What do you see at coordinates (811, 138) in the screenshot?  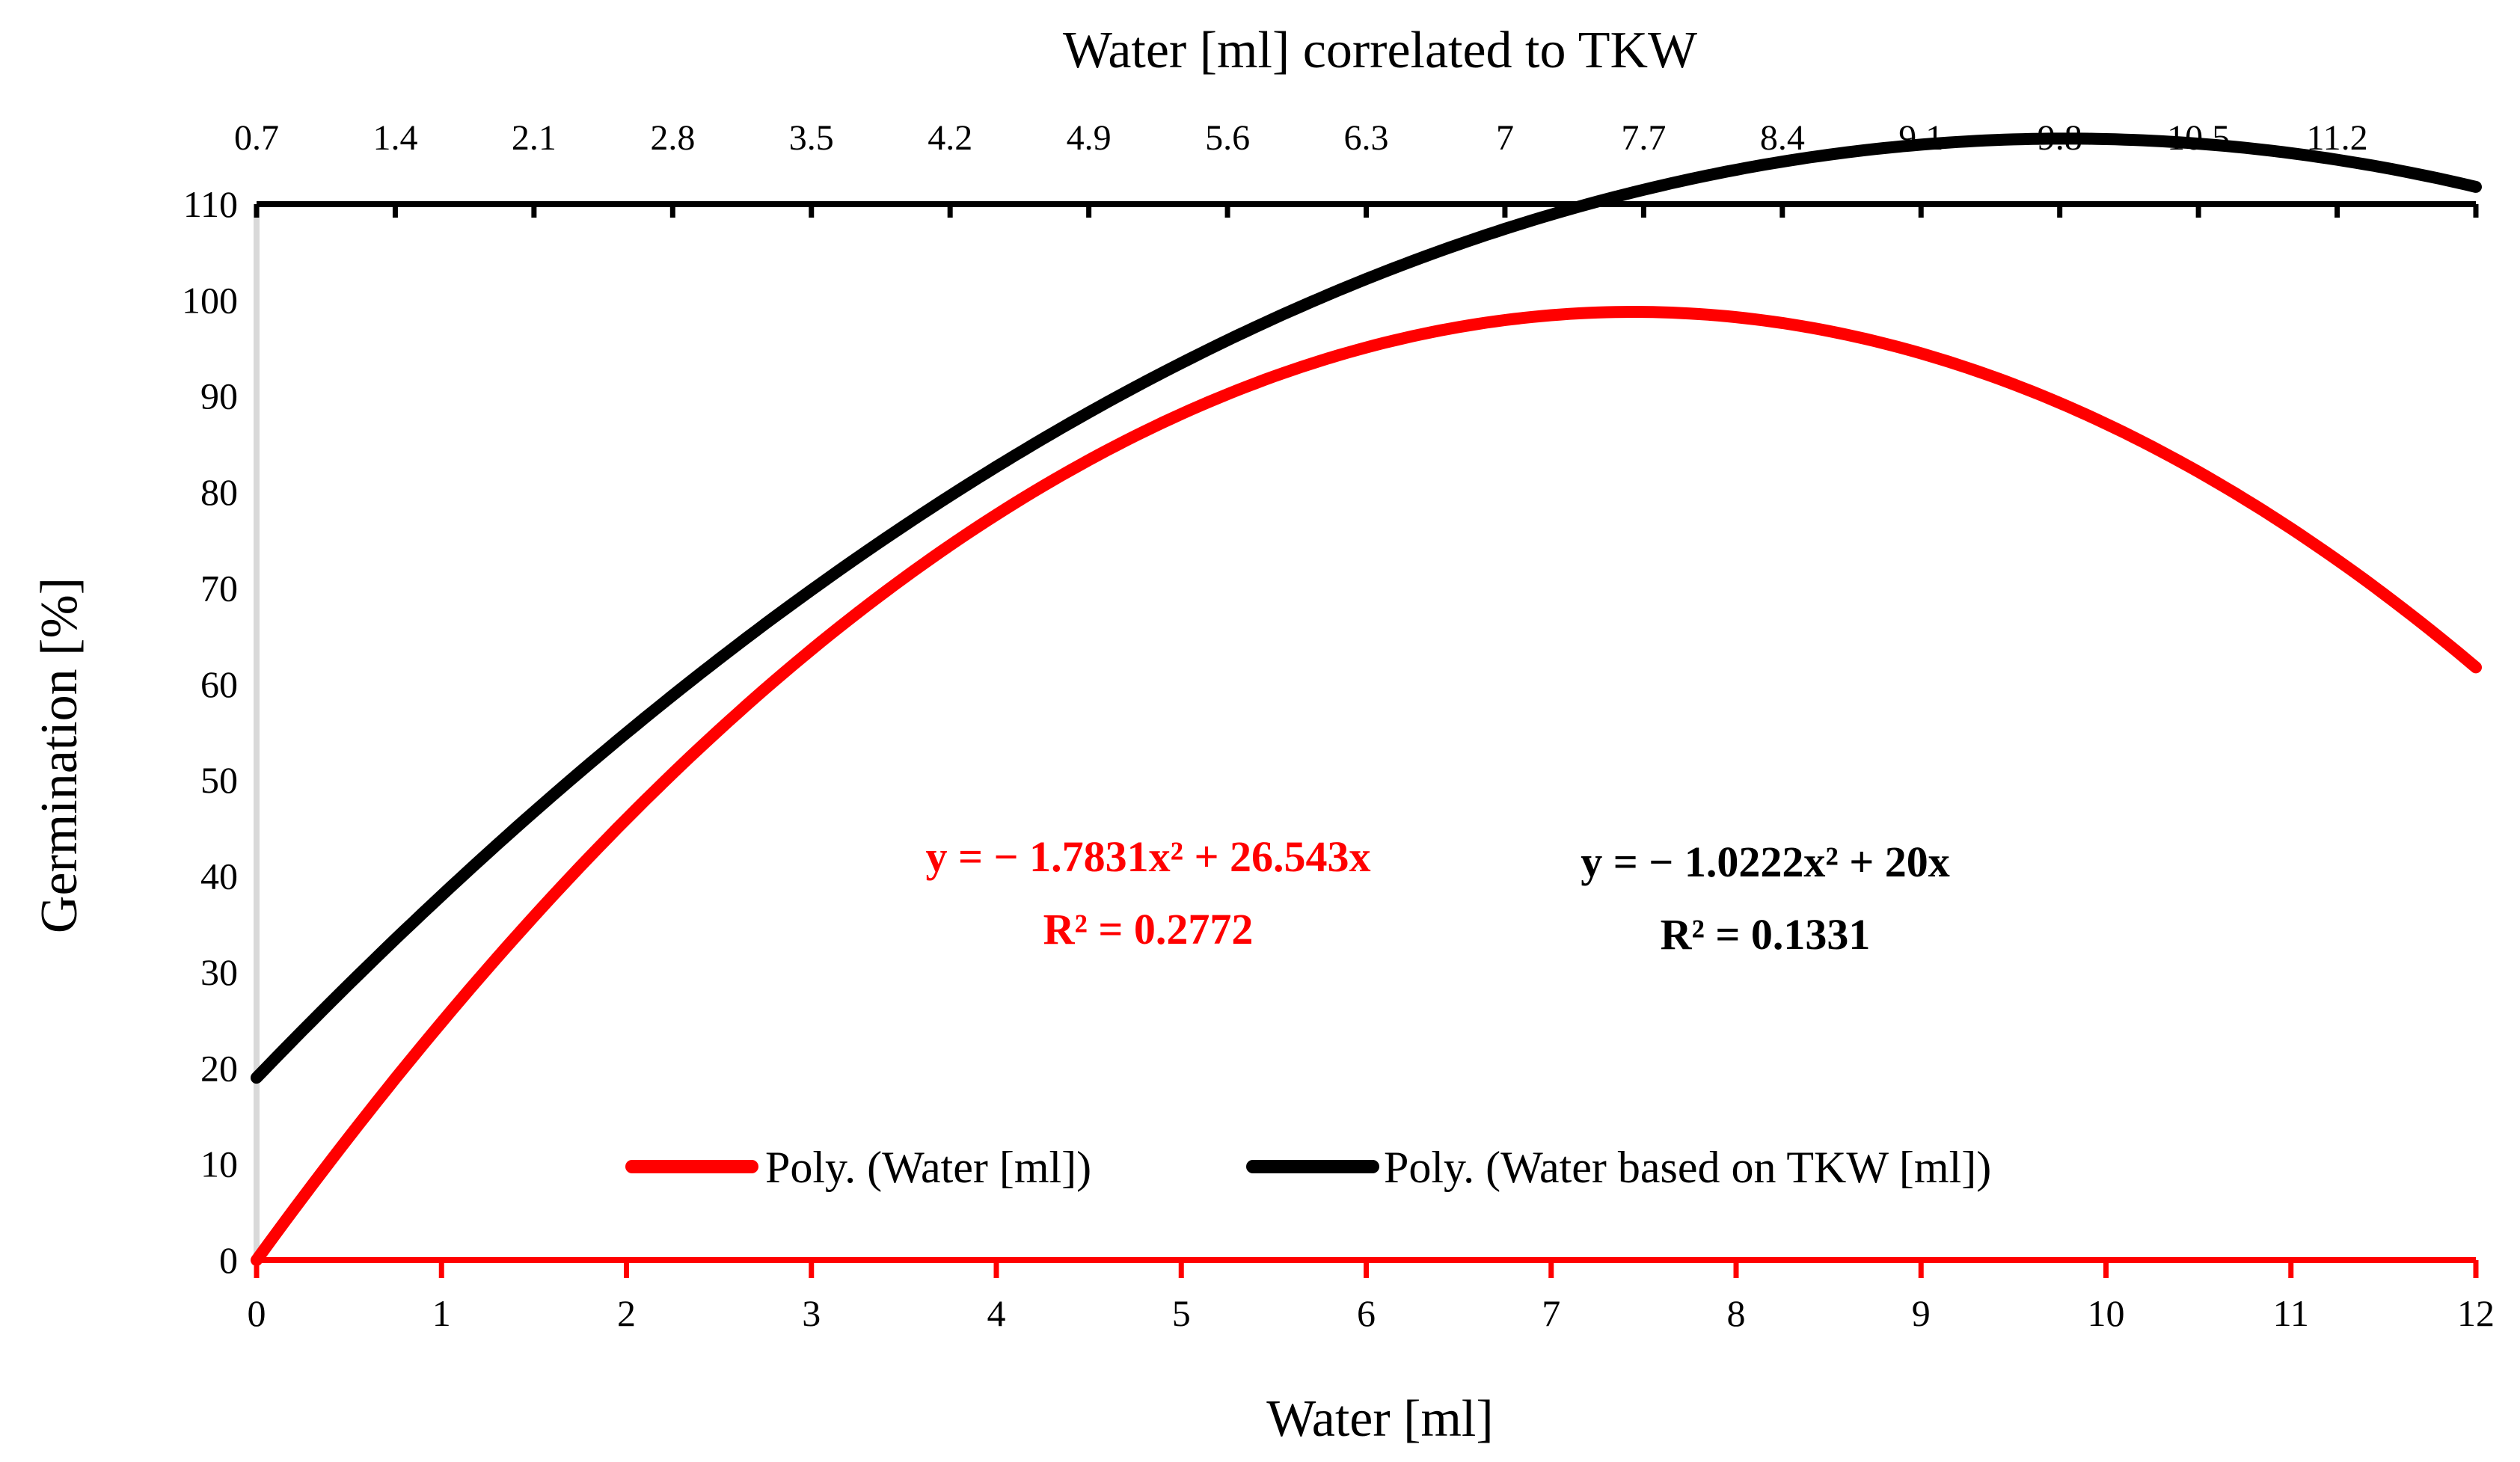 I see `top-tick-label: 3.5` at bounding box center [811, 138].